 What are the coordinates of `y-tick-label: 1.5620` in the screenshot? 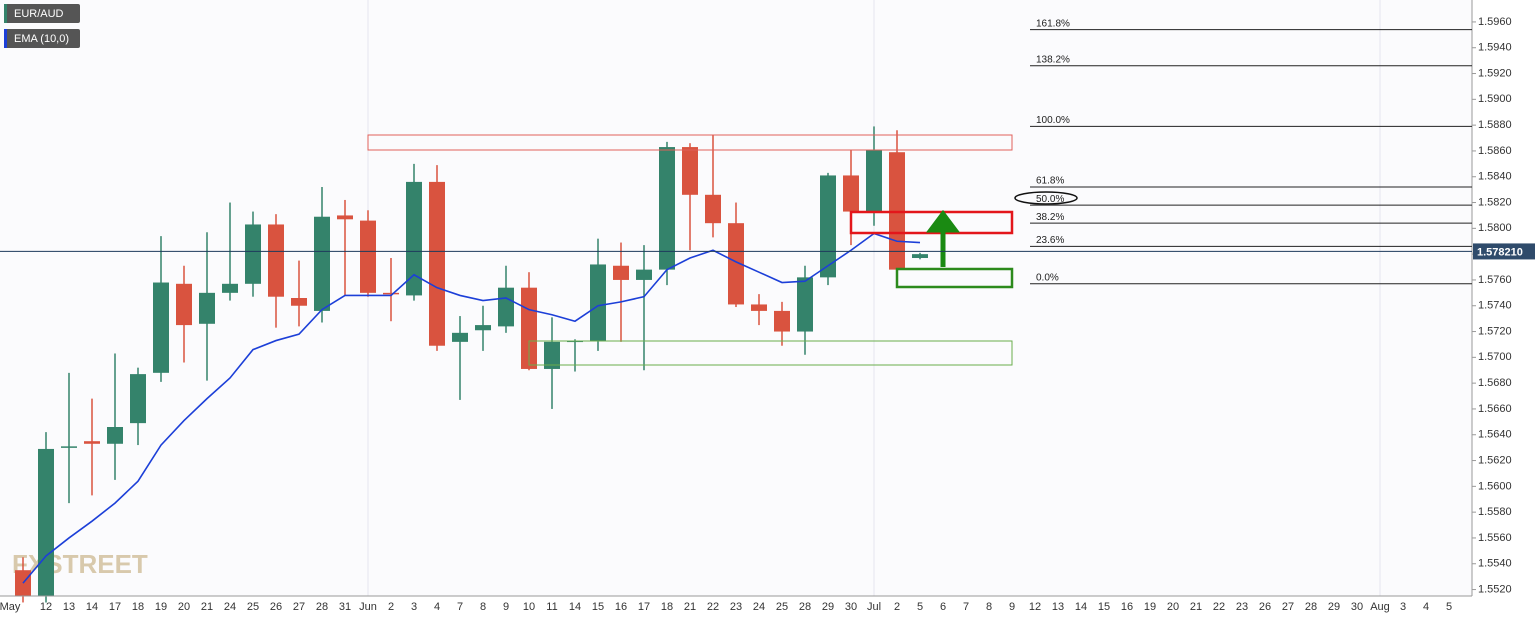 It's located at (1495, 460).